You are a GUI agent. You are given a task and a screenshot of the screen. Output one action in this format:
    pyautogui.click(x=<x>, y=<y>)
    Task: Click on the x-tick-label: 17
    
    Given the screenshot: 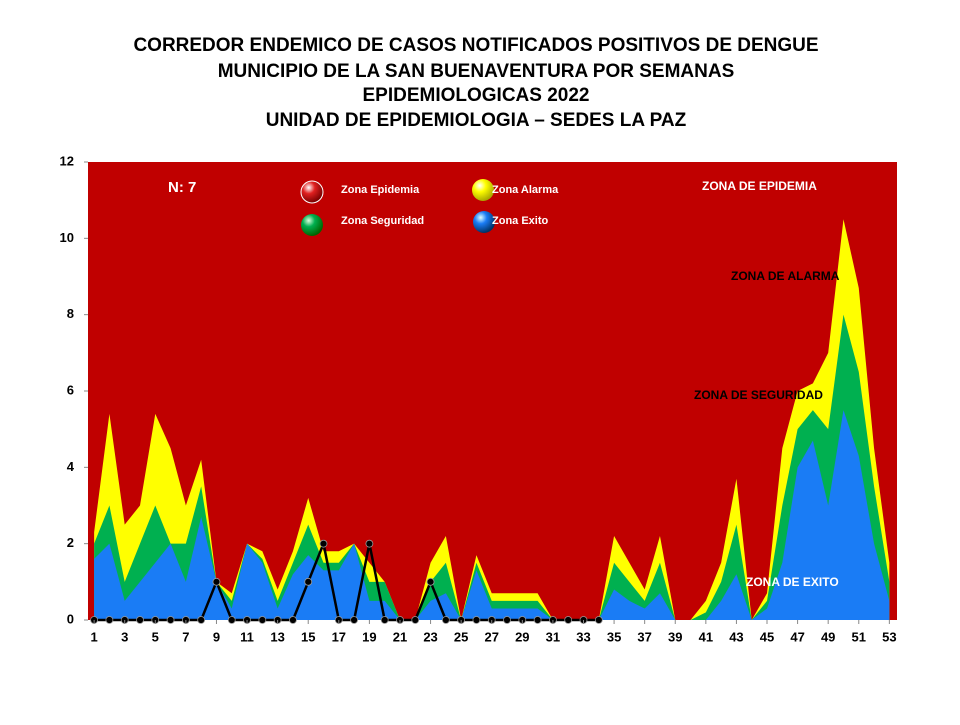 What is the action you would take?
    pyautogui.click(x=339, y=636)
    